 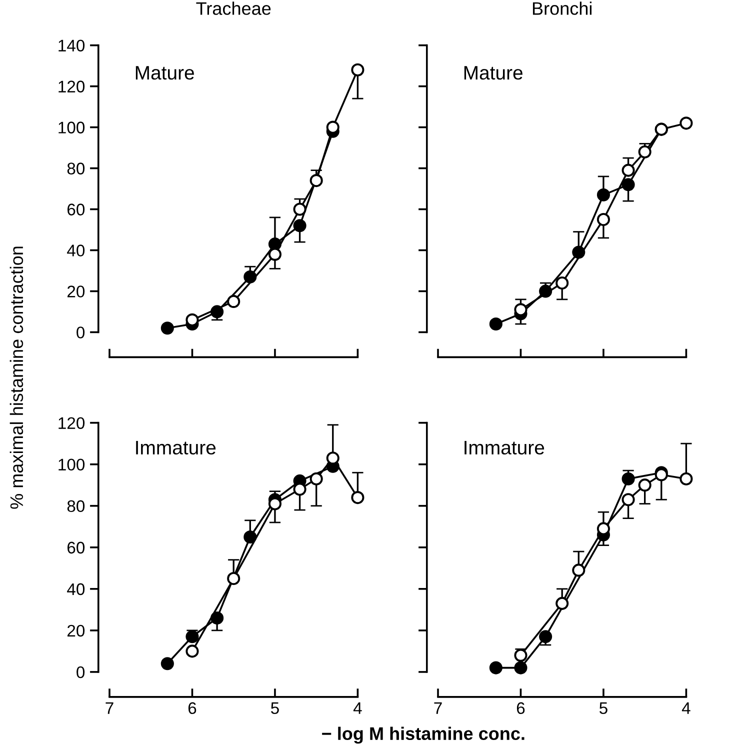 I want to click on chart-title: Tracheae, so click(x=233, y=8).